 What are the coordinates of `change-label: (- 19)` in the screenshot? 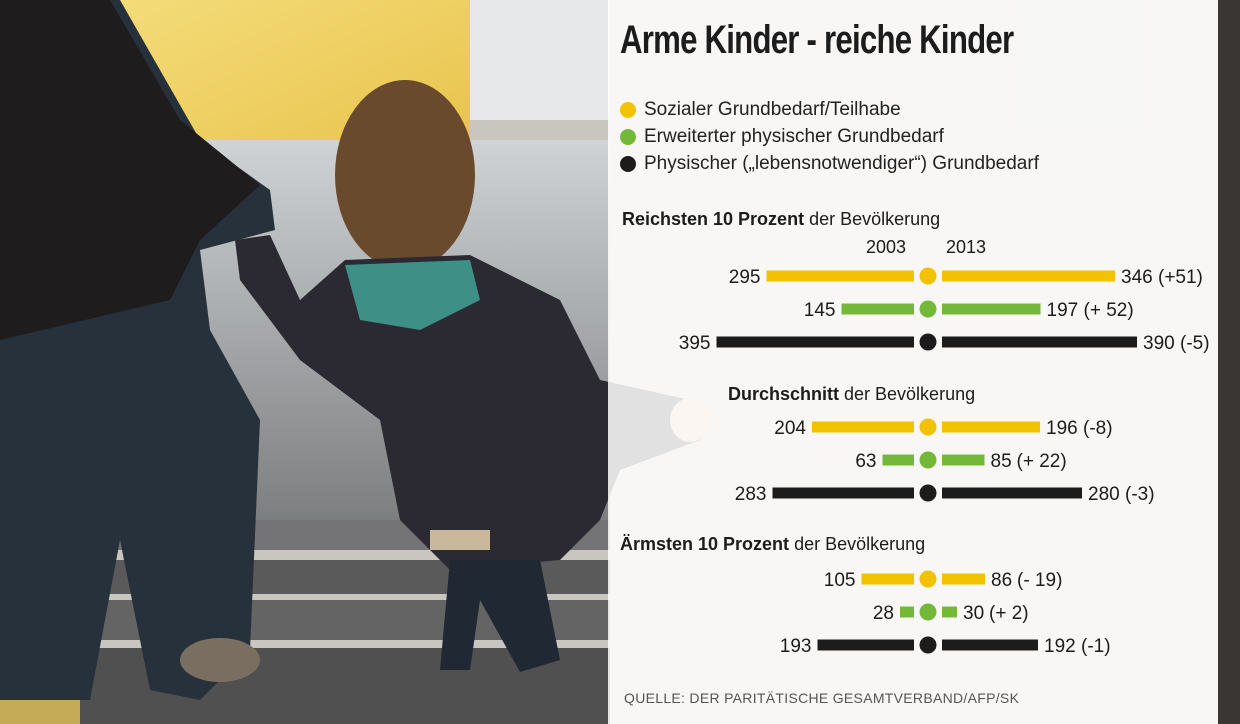 It's located at (1039, 580).